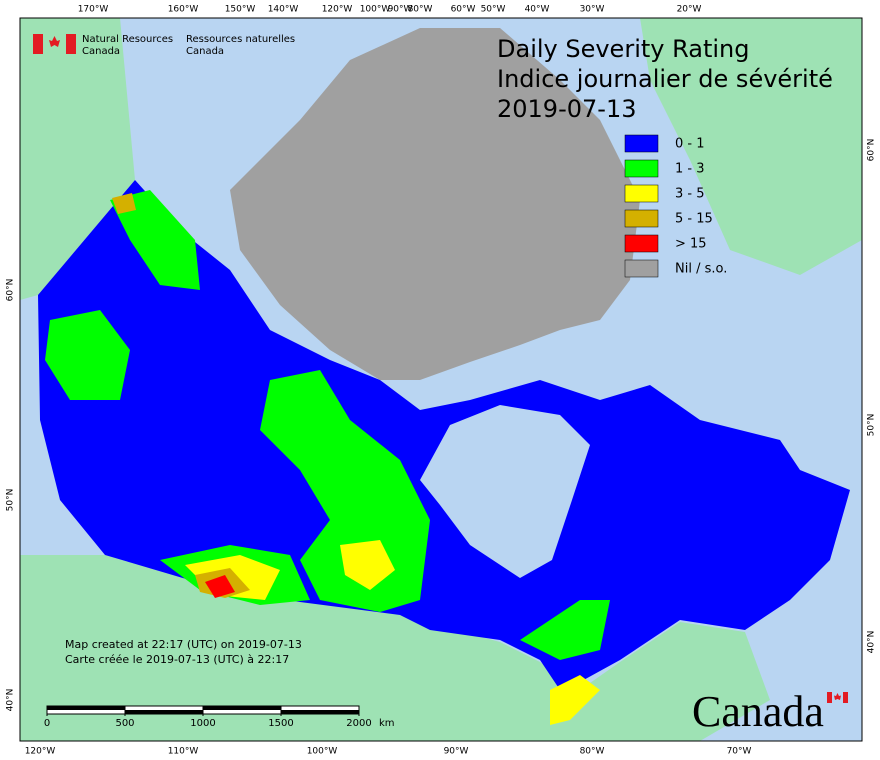 This screenshot has height=760, width=880. Describe the element at coordinates (177, 659) in the screenshot. I see `credit-fr: Carte créée le 2019-07-13 (UTC) à 22:17` at that location.